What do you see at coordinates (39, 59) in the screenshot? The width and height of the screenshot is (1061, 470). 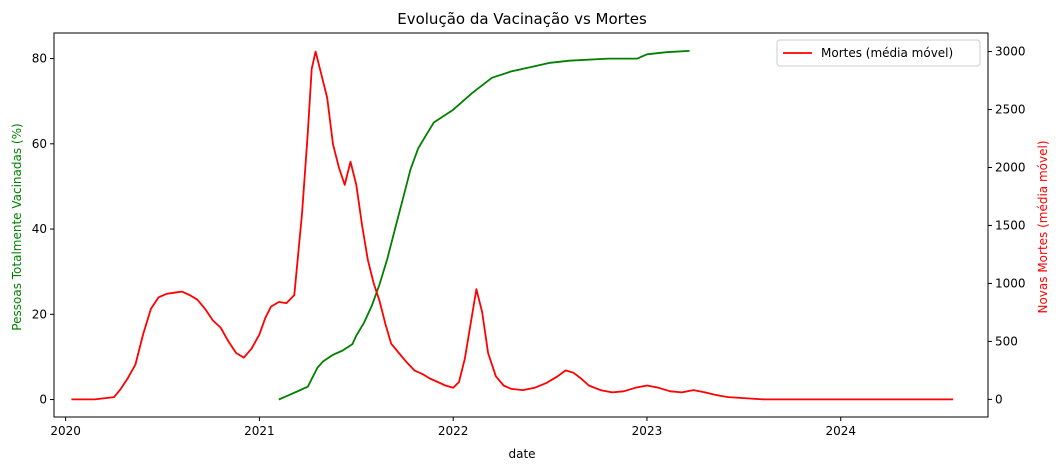 I see `y-left-tick-label: 80` at bounding box center [39, 59].